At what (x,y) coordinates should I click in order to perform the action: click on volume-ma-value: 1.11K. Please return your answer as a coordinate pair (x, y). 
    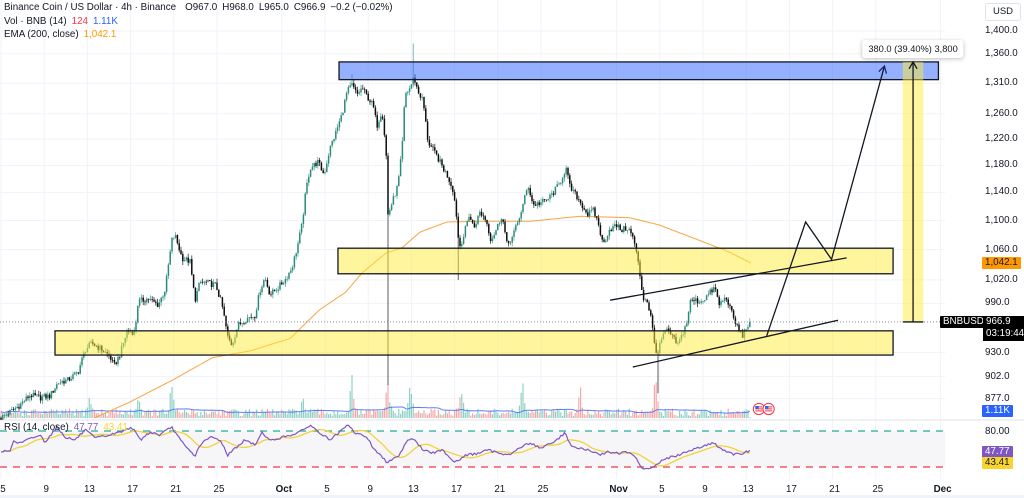
    Looking at the image, I should click on (105, 21).